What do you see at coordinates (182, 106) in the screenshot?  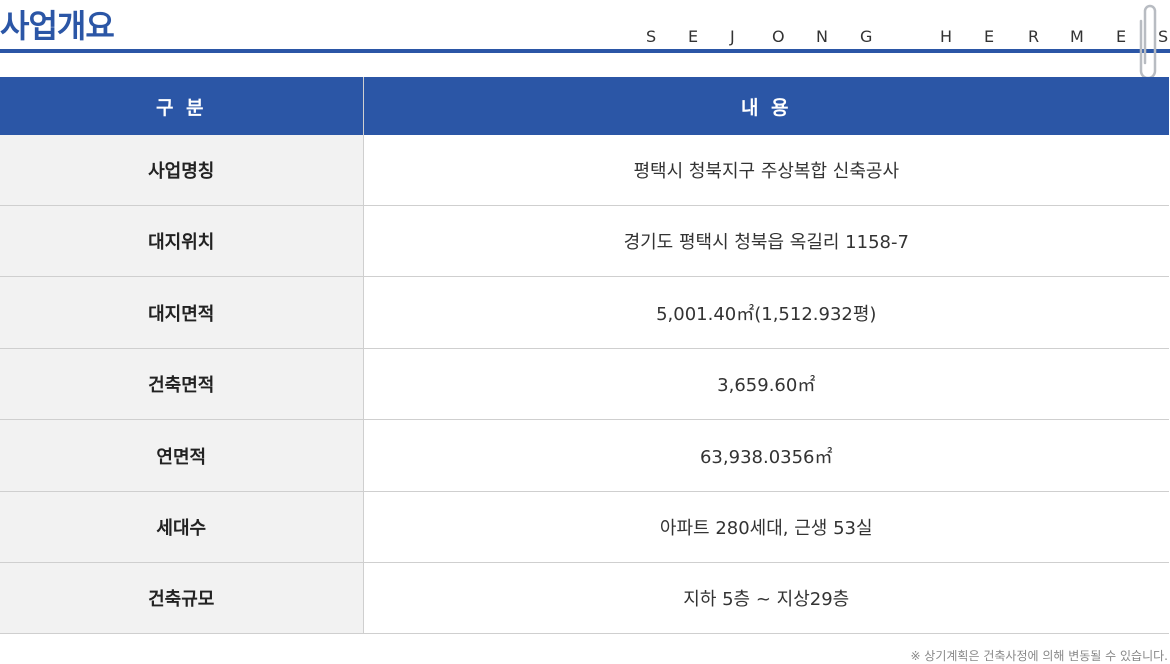 I see `column-header-category: 구 분` at bounding box center [182, 106].